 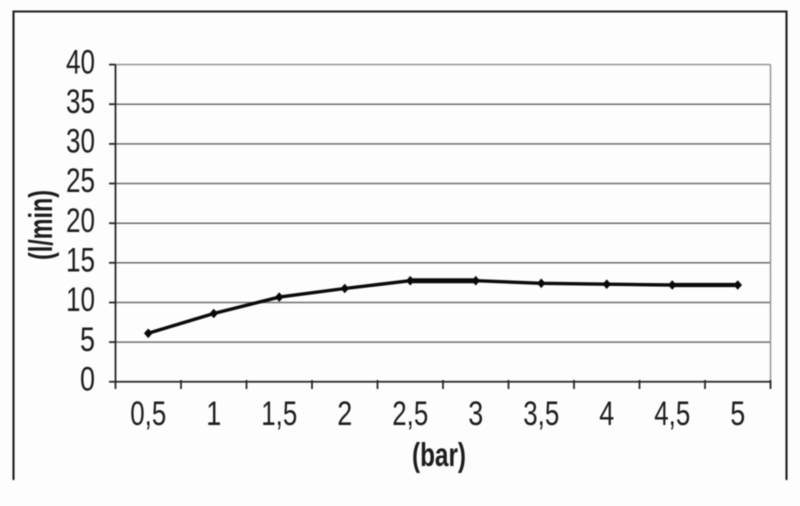 I want to click on svg-text: 40, so click(x=80, y=62).